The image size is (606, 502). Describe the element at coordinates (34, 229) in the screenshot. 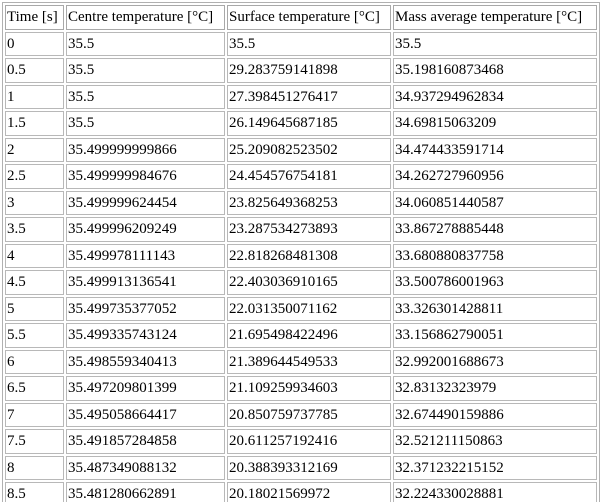

I see `cell-time: 3.5` at that location.